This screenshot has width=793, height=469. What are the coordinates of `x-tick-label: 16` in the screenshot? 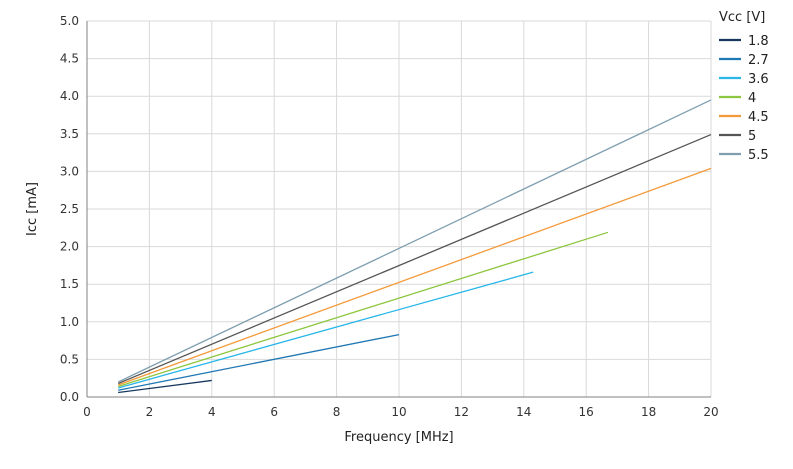 It's located at (586, 412).